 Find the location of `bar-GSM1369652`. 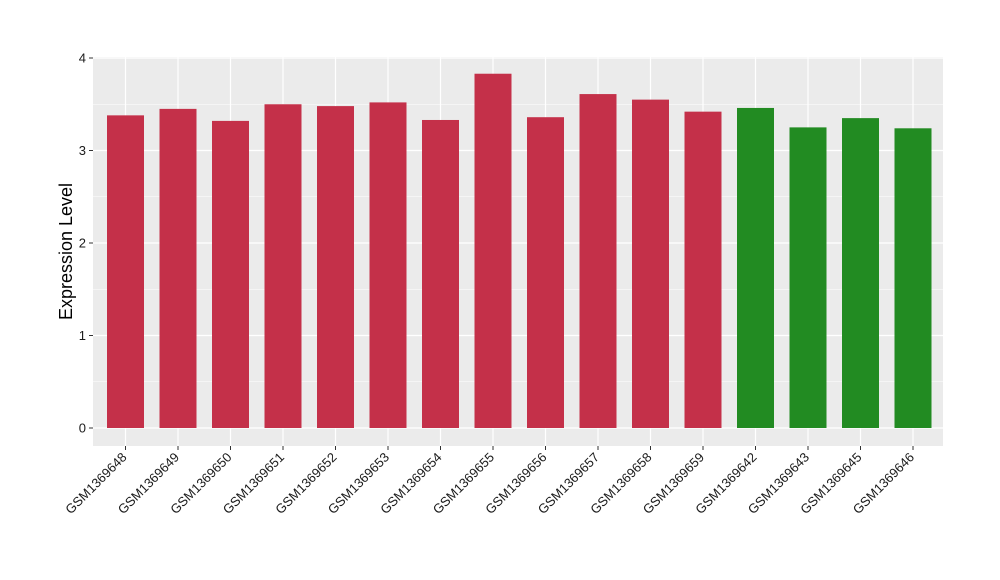

bar-GSM1369652 is located at coordinates (335, 267).